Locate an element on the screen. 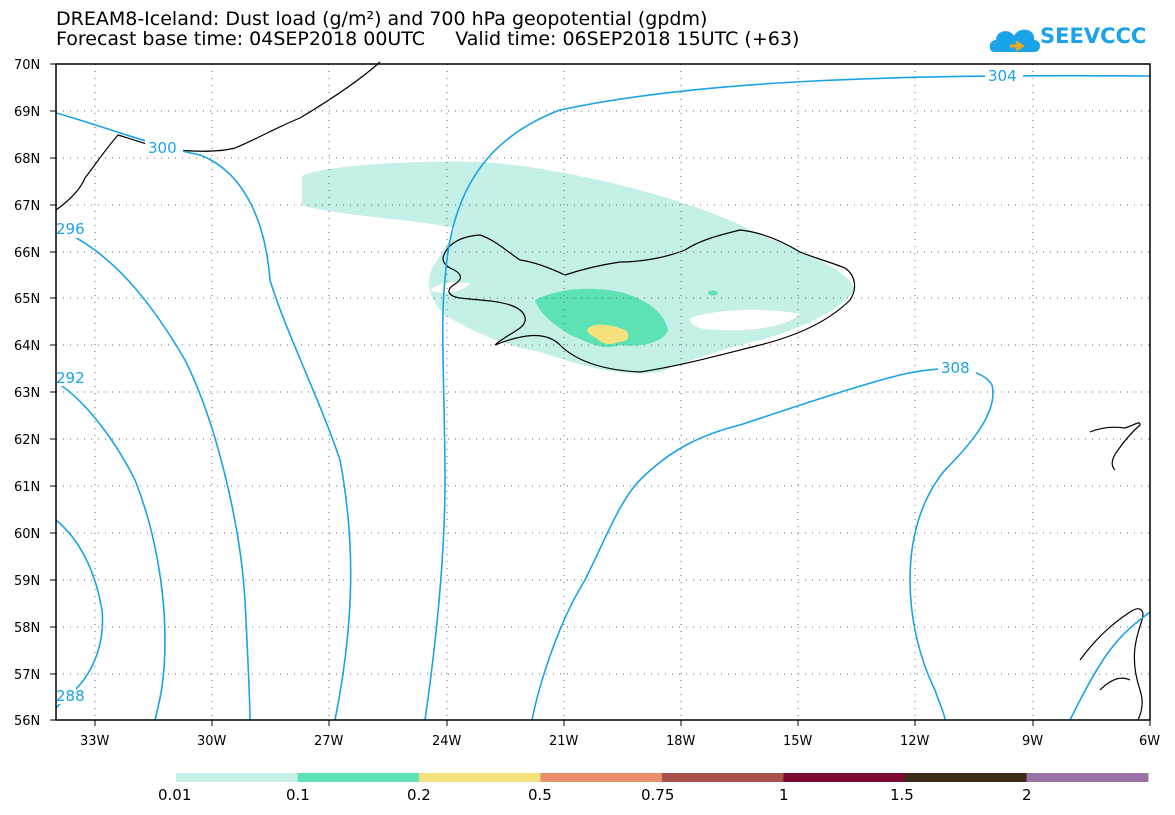 The width and height of the screenshot is (1175, 815). lat-label: 59N is located at coordinates (27, 581).